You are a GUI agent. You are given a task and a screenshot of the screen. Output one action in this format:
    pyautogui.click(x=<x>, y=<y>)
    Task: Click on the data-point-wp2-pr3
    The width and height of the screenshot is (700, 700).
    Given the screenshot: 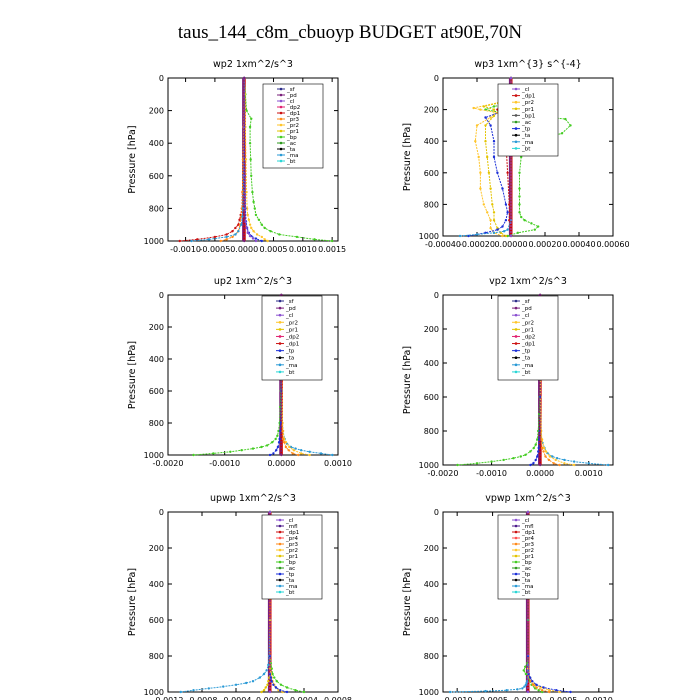 What is the action you would take?
    pyautogui.click(x=220, y=241)
    